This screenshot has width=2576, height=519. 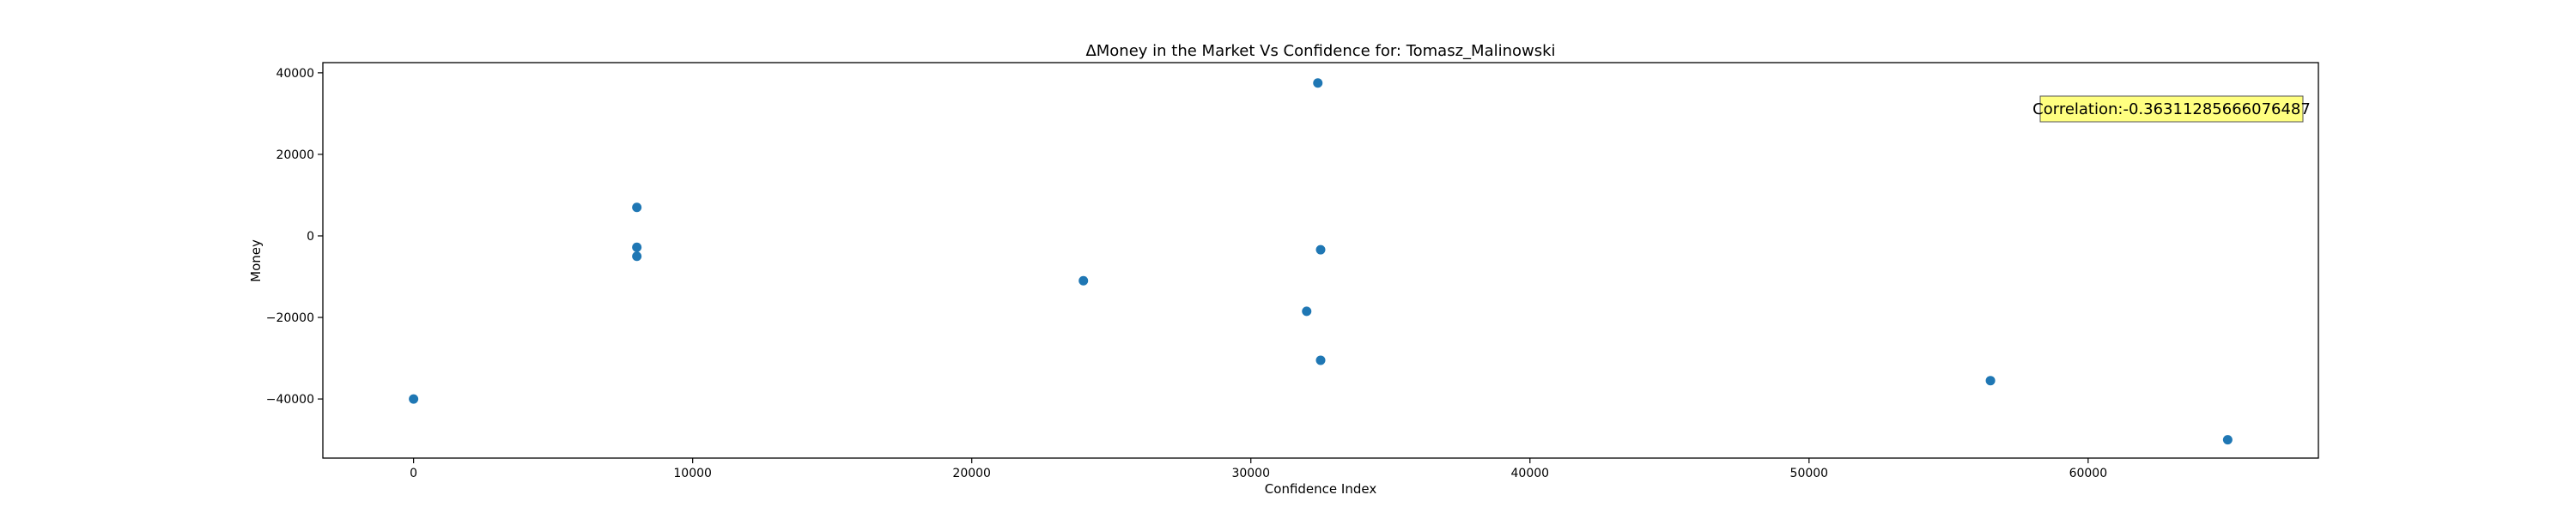 What do you see at coordinates (2089, 473) in the screenshot?
I see `x-tick-label: 60000` at bounding box center [2089, 473].